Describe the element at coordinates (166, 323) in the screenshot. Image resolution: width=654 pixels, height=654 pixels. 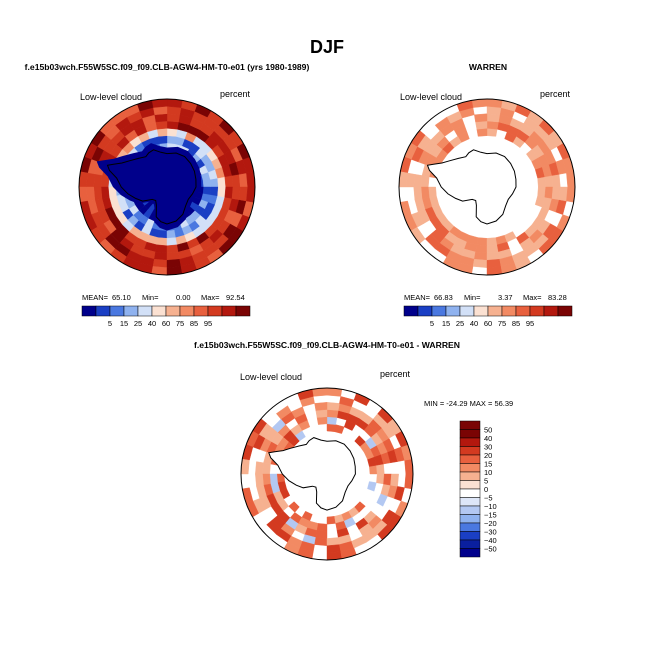
I see `colorbar-tick-label: 60` at that location.